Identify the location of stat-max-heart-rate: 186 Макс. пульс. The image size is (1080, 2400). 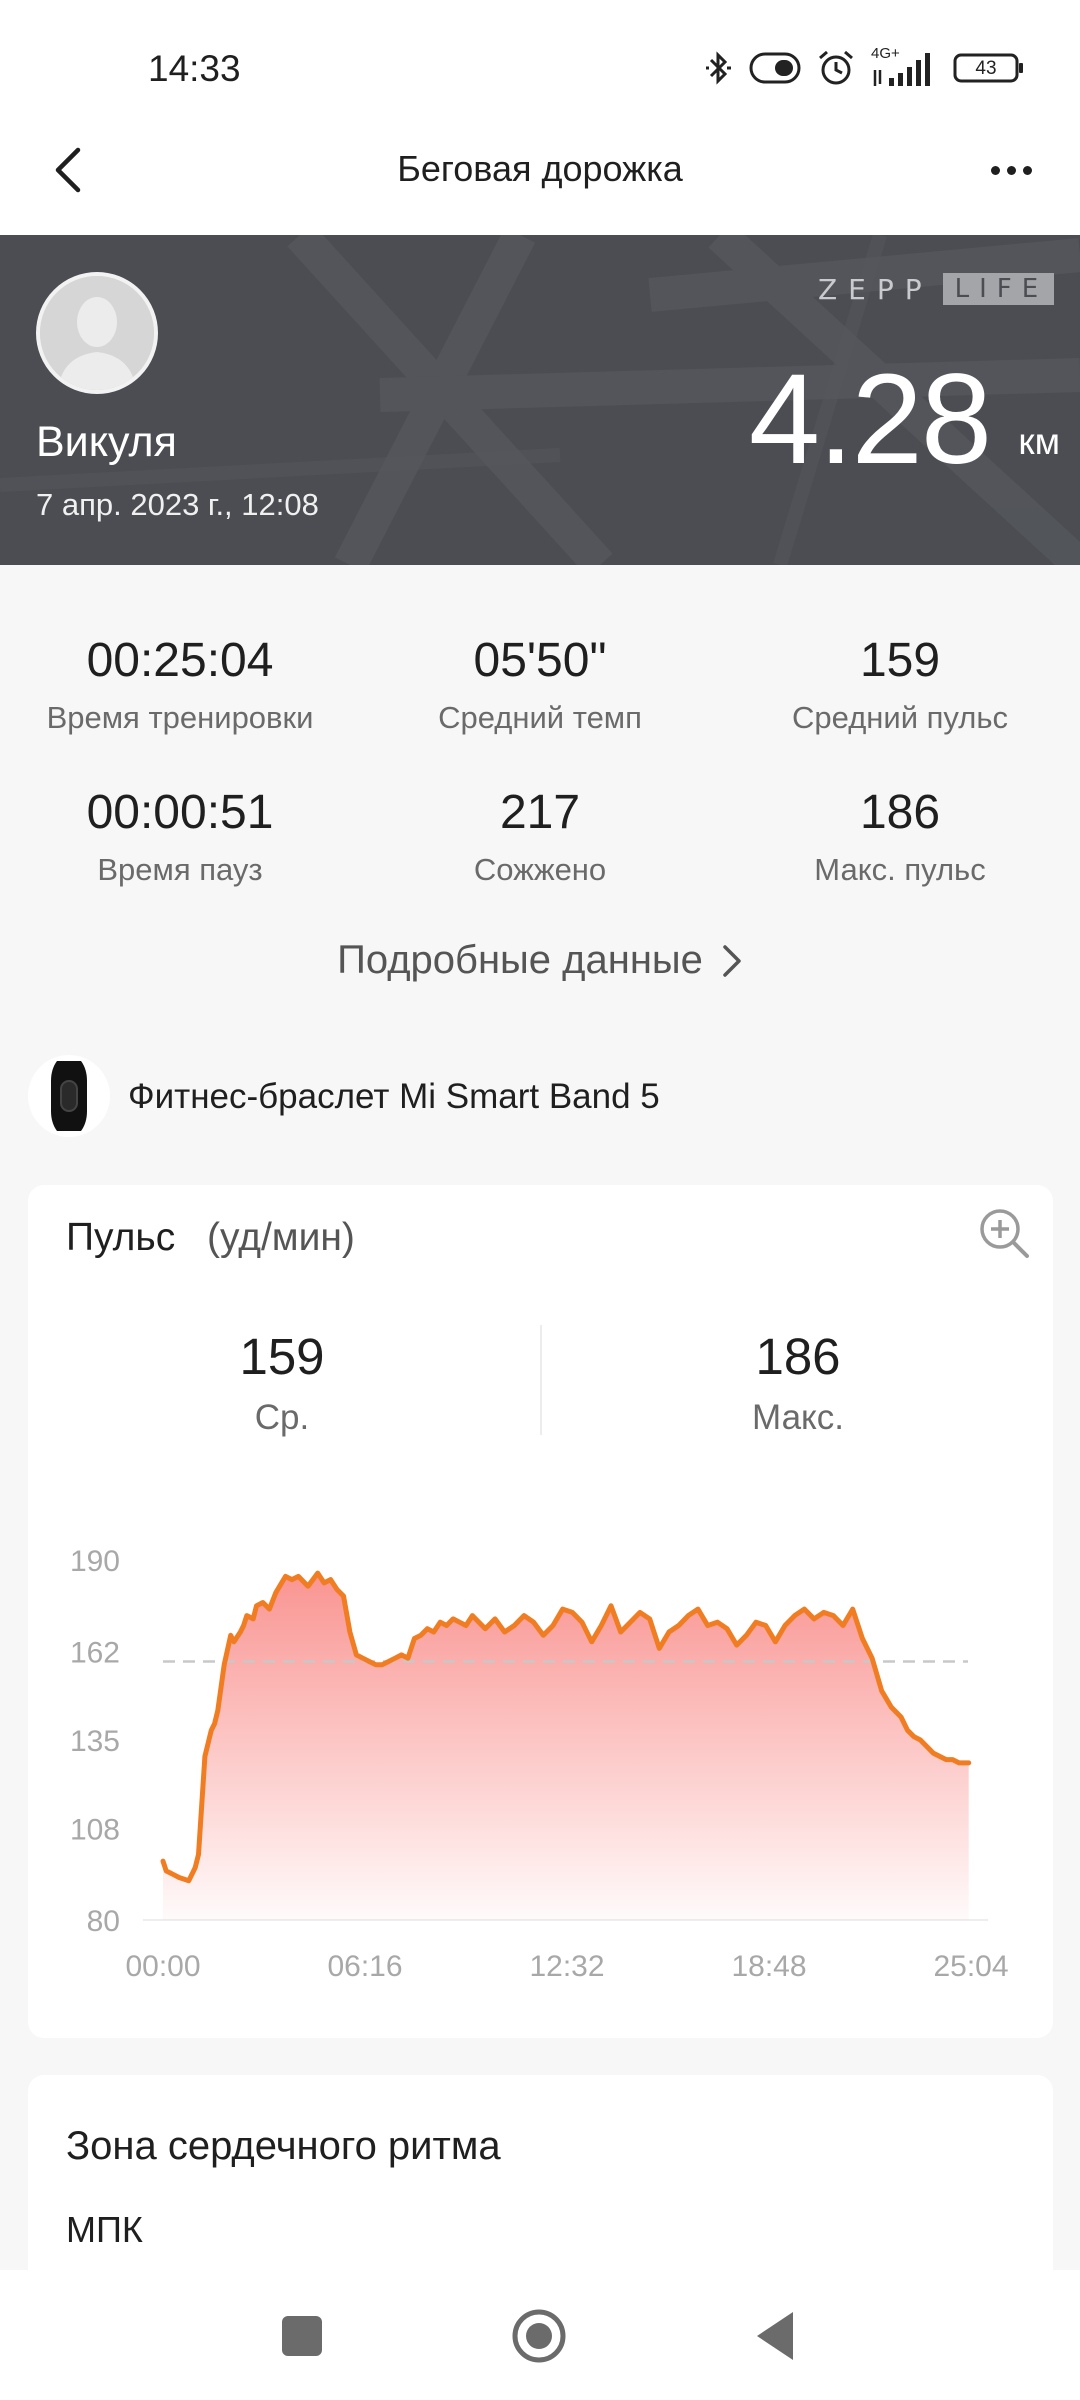
(900, 836).